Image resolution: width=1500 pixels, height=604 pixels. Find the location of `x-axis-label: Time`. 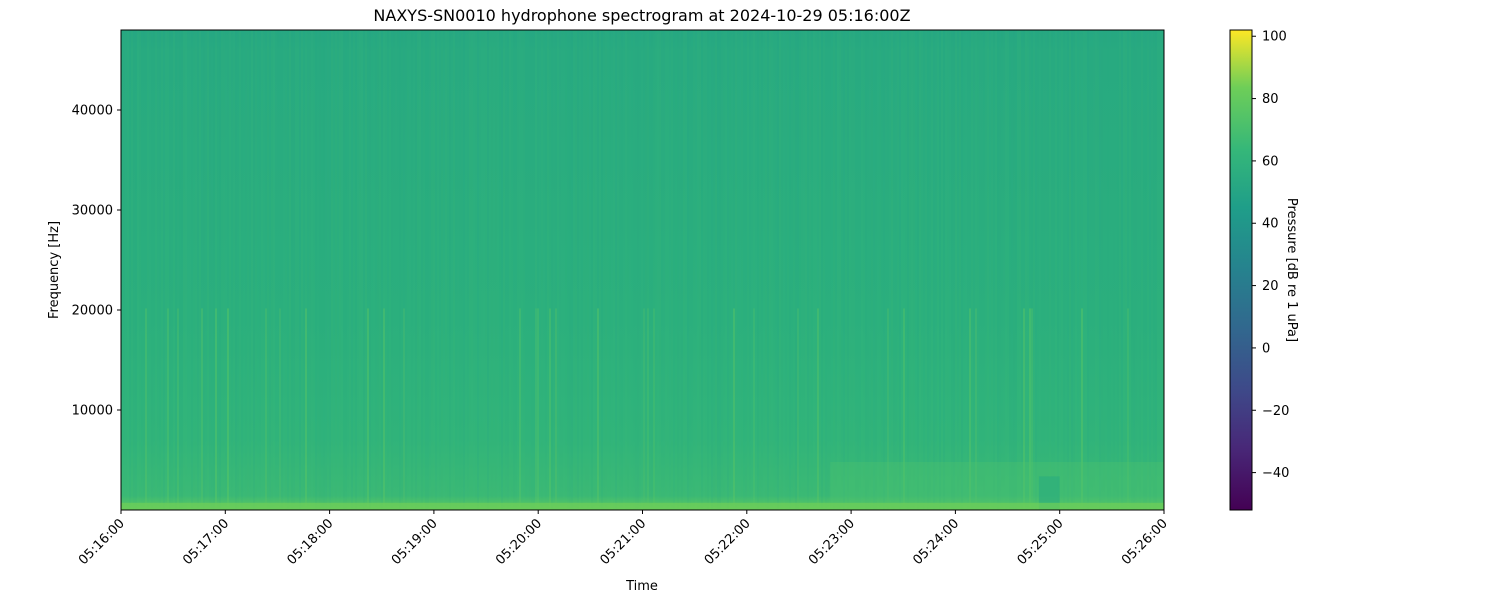

x-axis-label: Time is located at coordinates (641, 586).